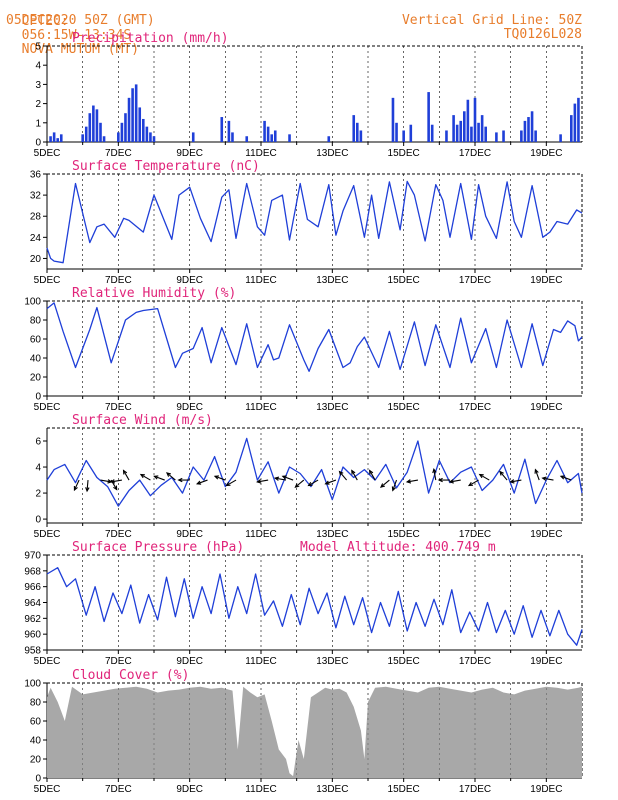 This screenshot has height=800, width=618. I want to click on y-tick-label: 4, so click(38, 468).